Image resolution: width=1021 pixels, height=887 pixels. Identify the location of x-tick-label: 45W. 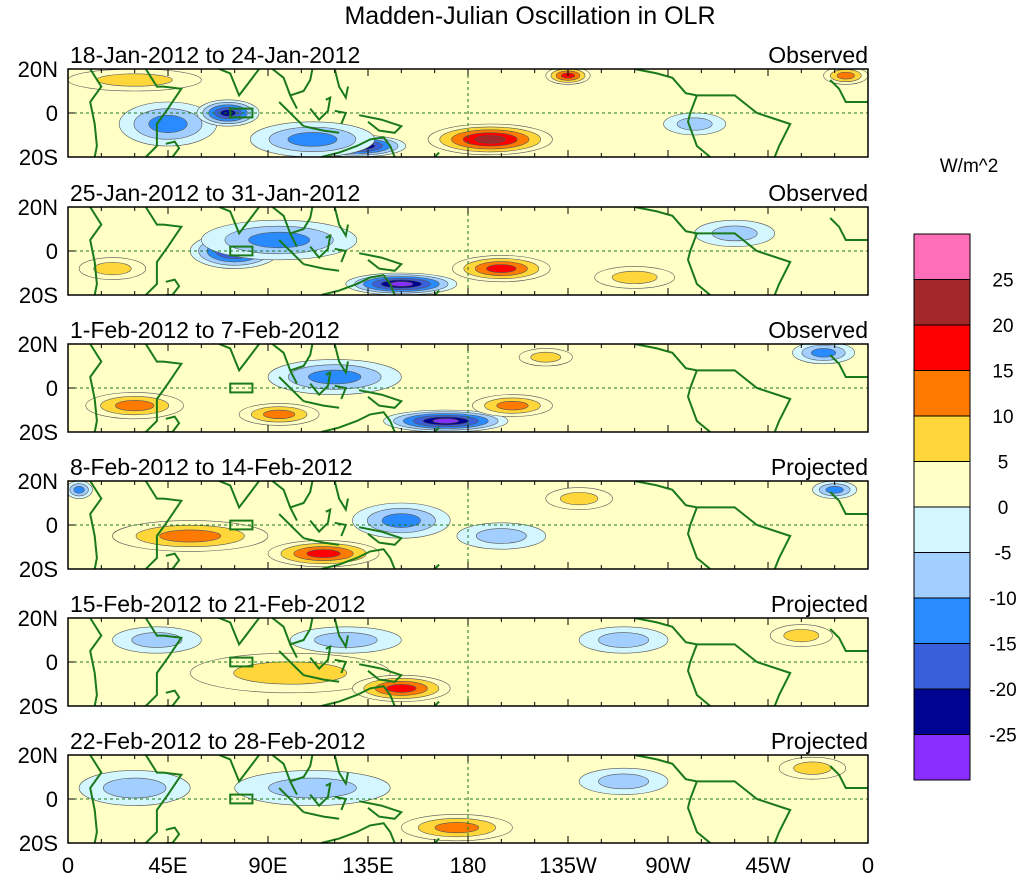
(767, 865).